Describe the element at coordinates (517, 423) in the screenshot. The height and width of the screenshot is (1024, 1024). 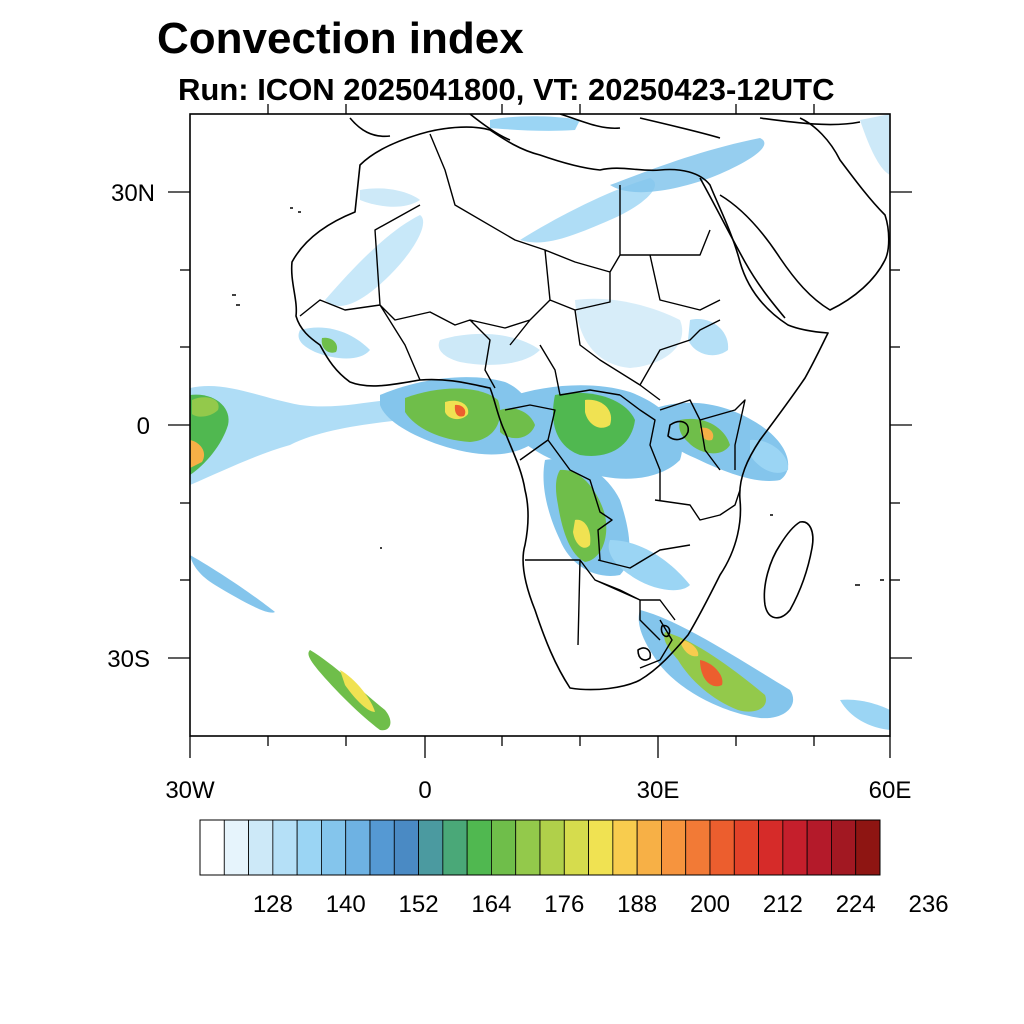
I see `convection-area-gabon` at that location.